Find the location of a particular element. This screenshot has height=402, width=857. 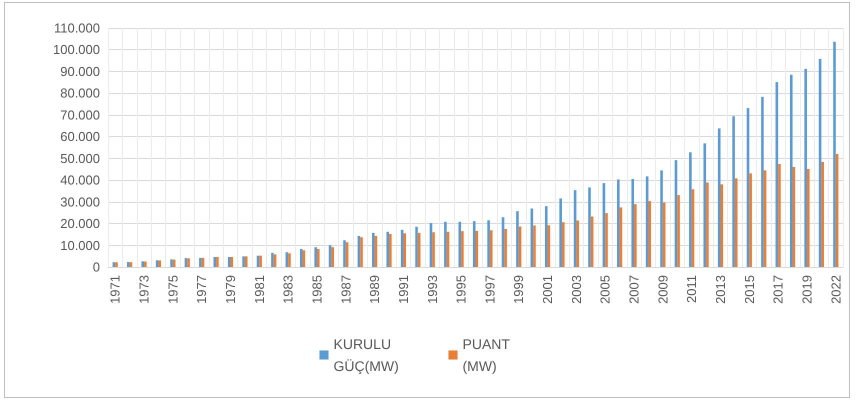

y-tick-label: 90.000 is located at coordinates (80, 71).